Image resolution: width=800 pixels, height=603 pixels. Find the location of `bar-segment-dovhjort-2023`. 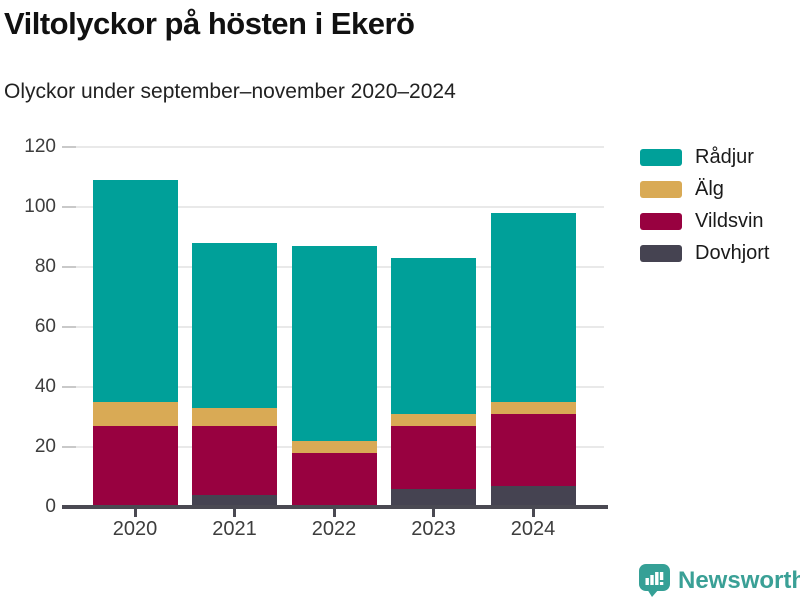

bar-segment-dovhjort-2023 is located at coordinates (433, 498).